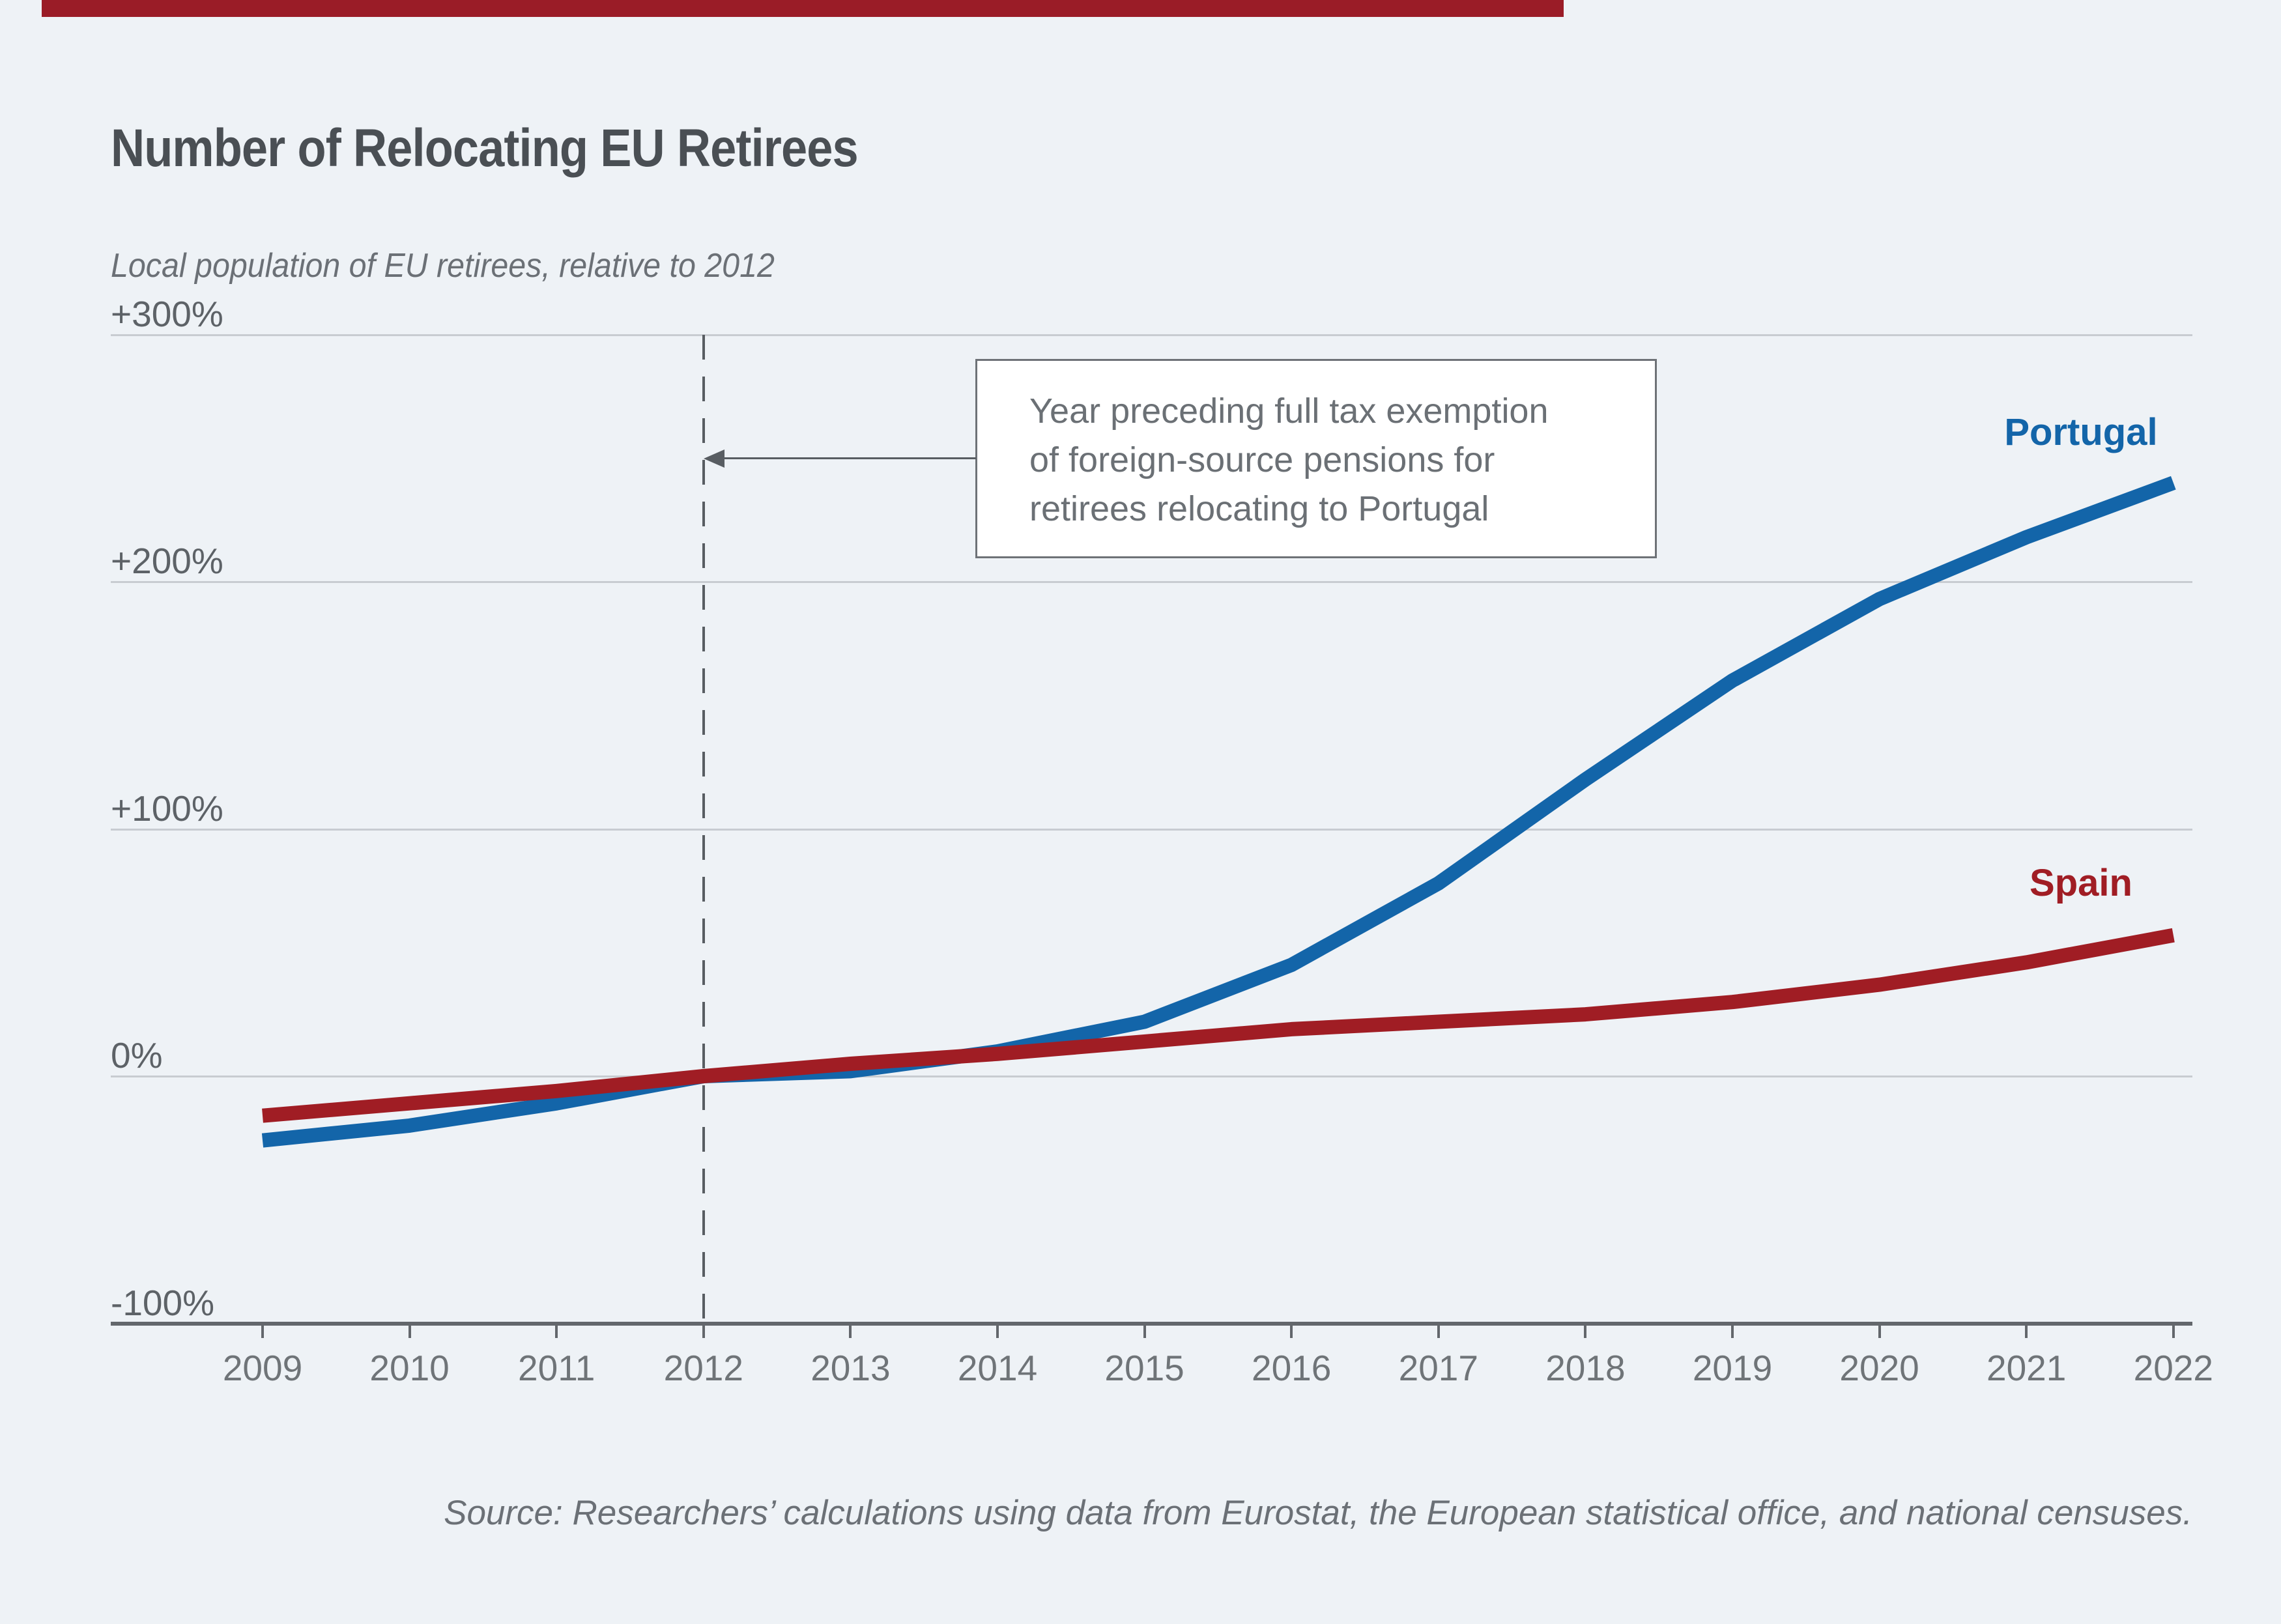 The image size is (2281, 1624). I want to click on portugal-series-label: Portugal, so click(2081, 432).